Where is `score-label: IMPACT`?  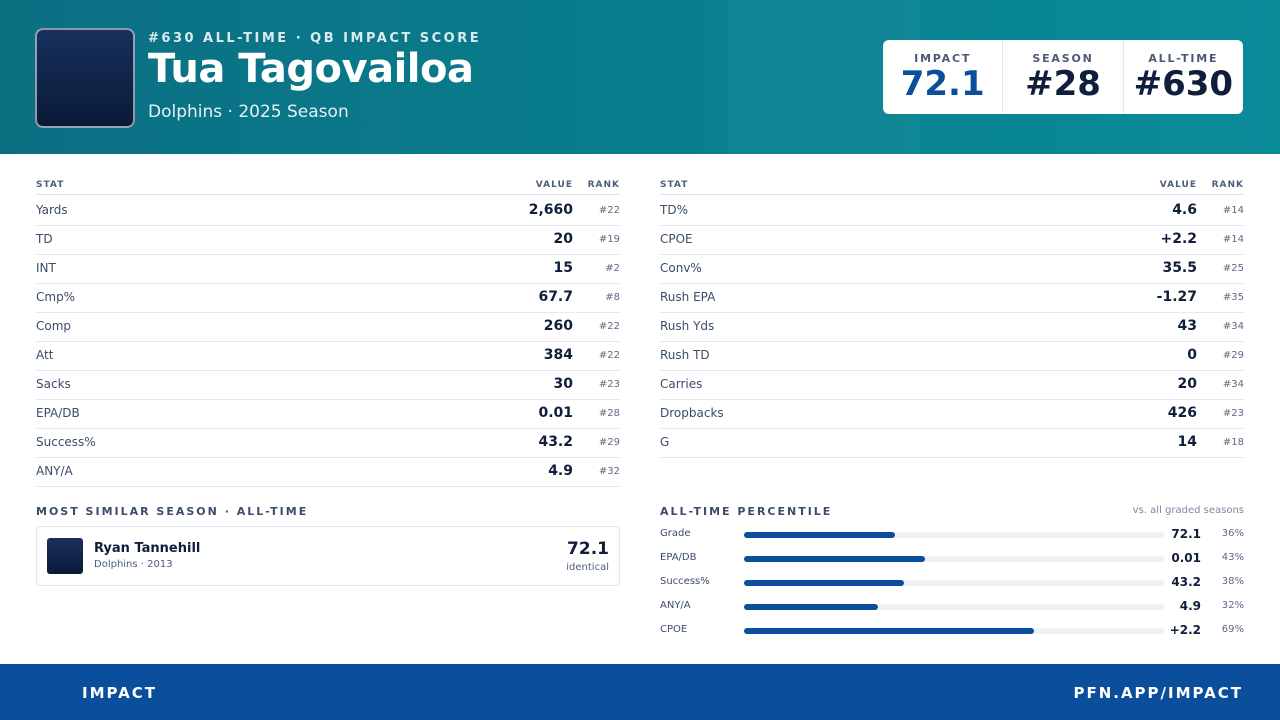 score-label: IMPACT is located at coordinates (943, 58).